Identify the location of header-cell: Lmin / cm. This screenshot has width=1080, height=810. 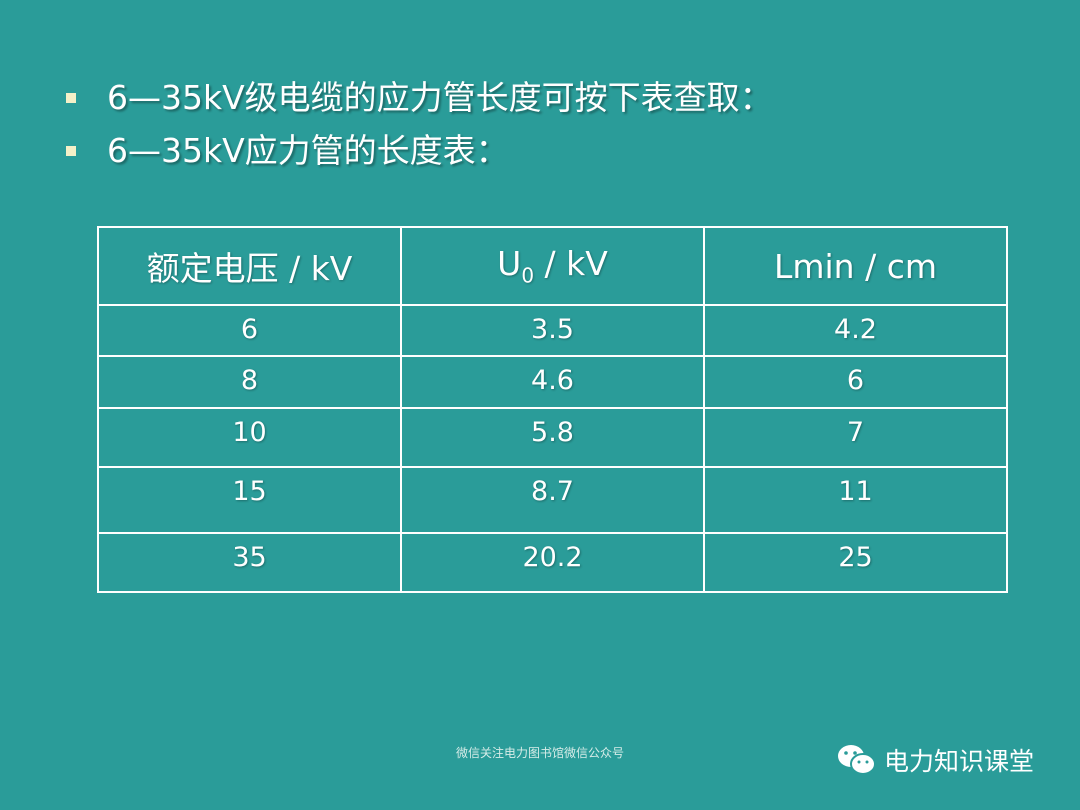
(855, 266).